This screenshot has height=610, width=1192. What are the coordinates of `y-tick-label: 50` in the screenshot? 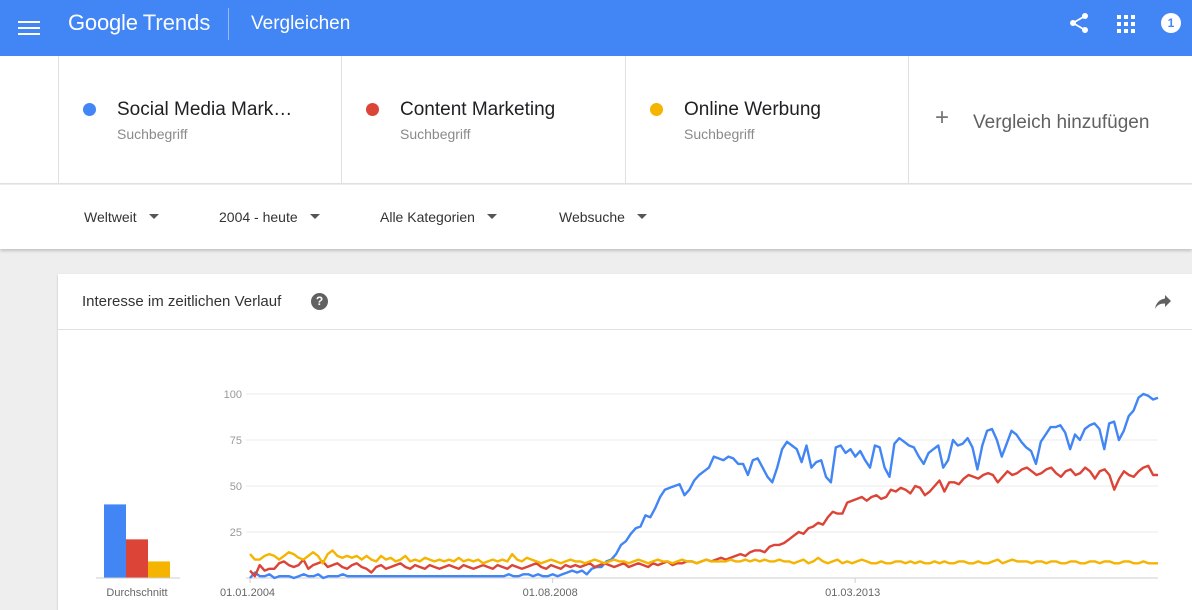 It's located at (236, 487).